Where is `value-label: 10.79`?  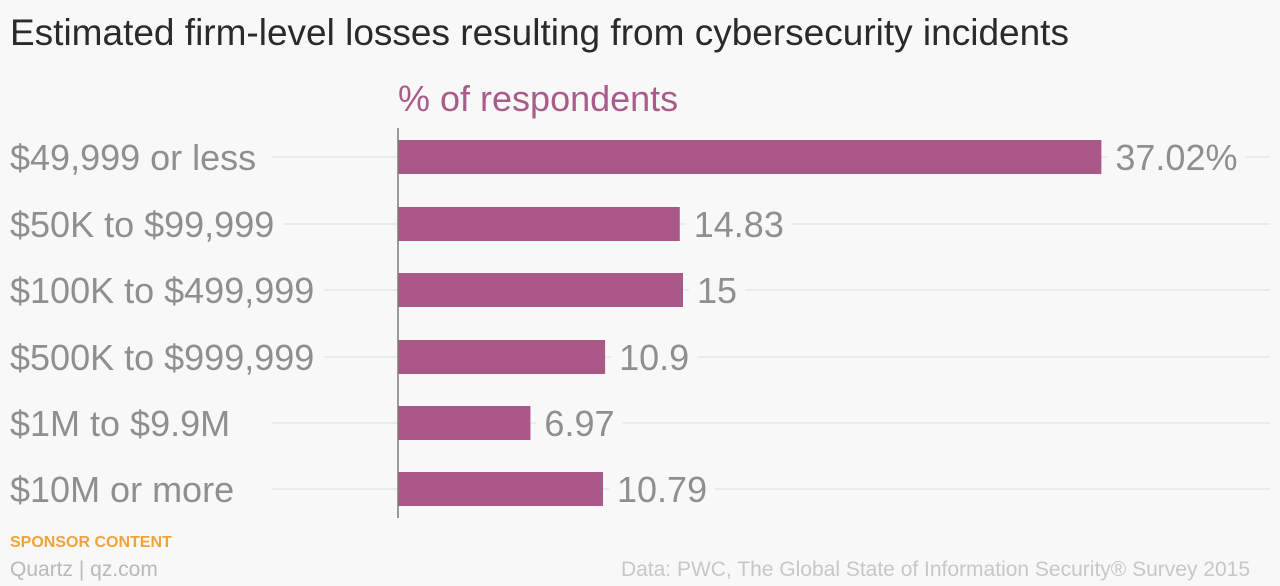
value-label: 10.79 is located at coordinates (662, 489).